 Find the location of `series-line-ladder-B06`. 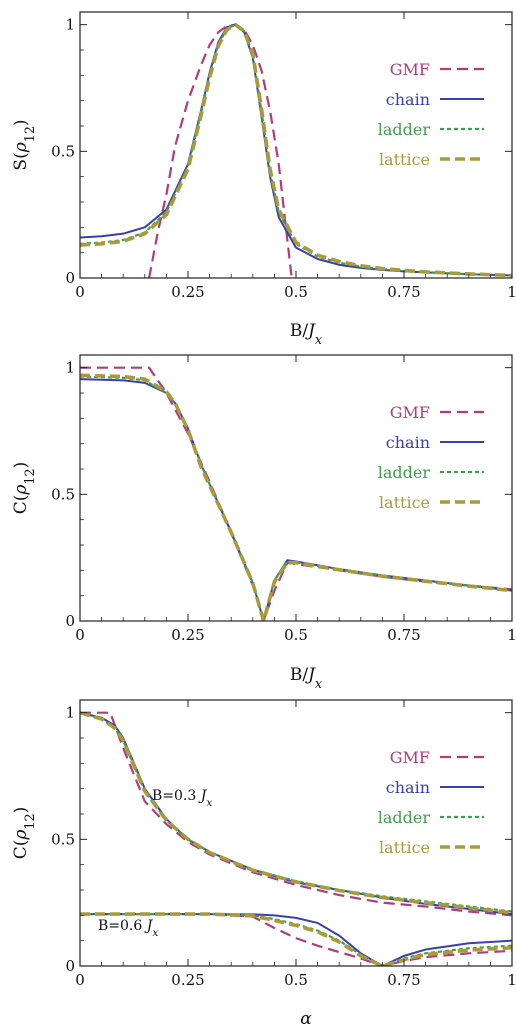

series-line-ladder-B06 is located at coordinates (296, 939).